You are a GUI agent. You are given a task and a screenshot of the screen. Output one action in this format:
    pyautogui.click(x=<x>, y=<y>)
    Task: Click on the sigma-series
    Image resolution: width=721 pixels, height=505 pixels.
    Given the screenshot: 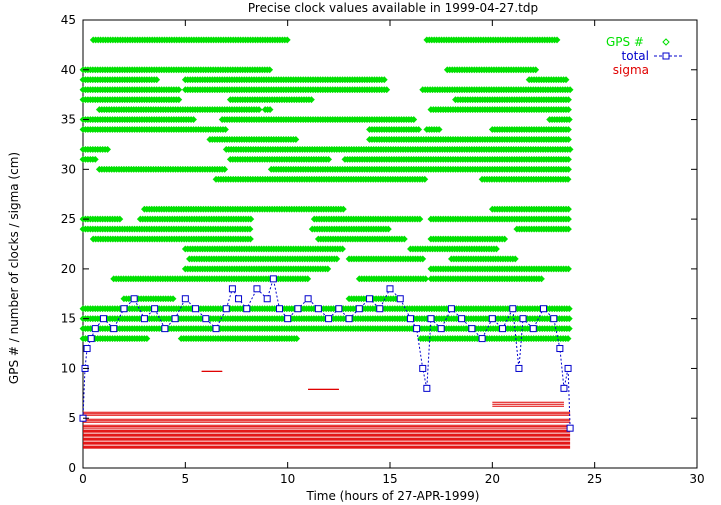 What is the action you would take?
    pyautogui.click(x=327, y=409)
    